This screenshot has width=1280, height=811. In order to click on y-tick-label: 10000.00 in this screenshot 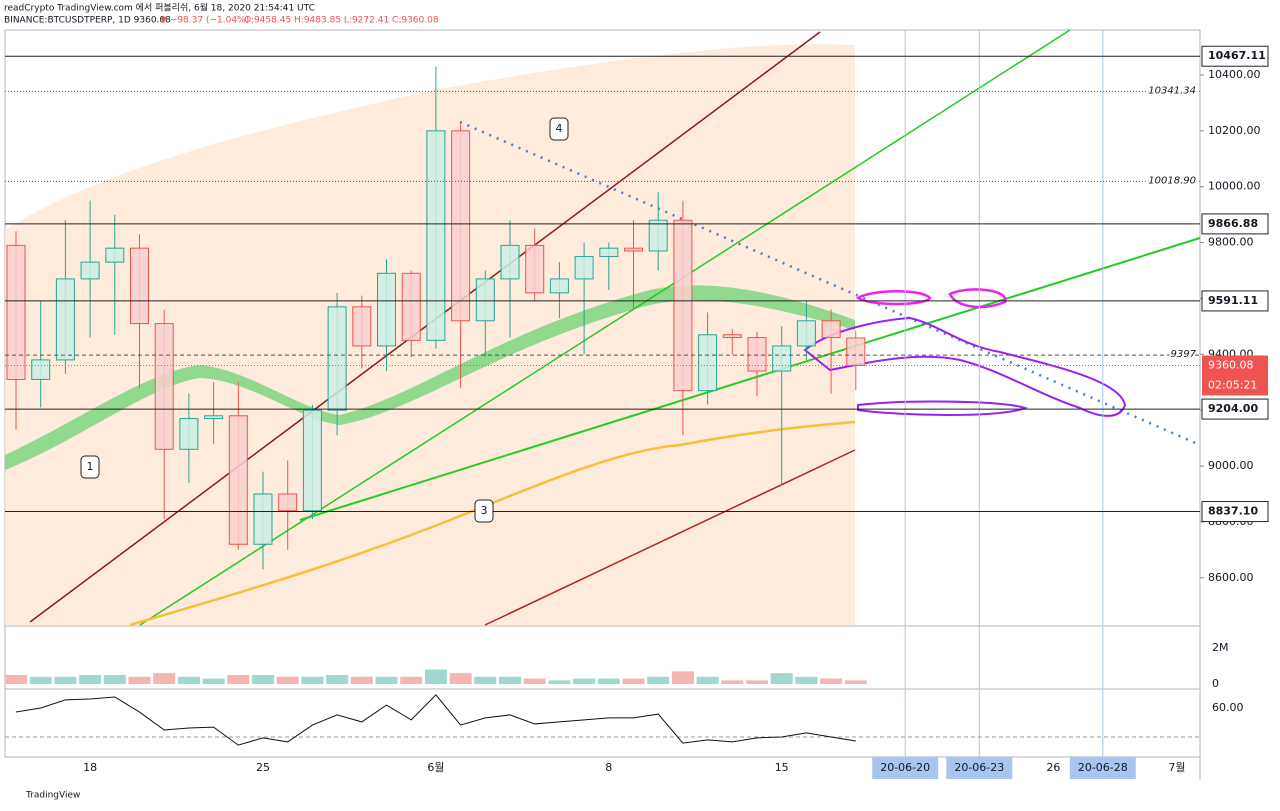, I will do `click(1234, 186)`.